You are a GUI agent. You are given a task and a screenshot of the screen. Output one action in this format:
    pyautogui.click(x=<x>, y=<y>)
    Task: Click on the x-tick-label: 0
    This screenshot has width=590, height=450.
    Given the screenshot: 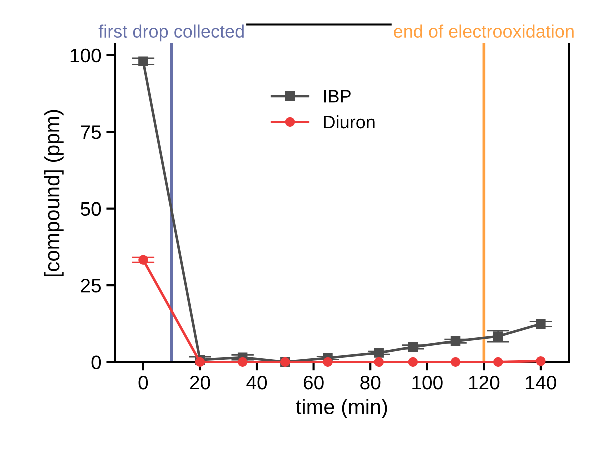 What is the action you would take?
    pyautogui.click(x=143, y=383)
    